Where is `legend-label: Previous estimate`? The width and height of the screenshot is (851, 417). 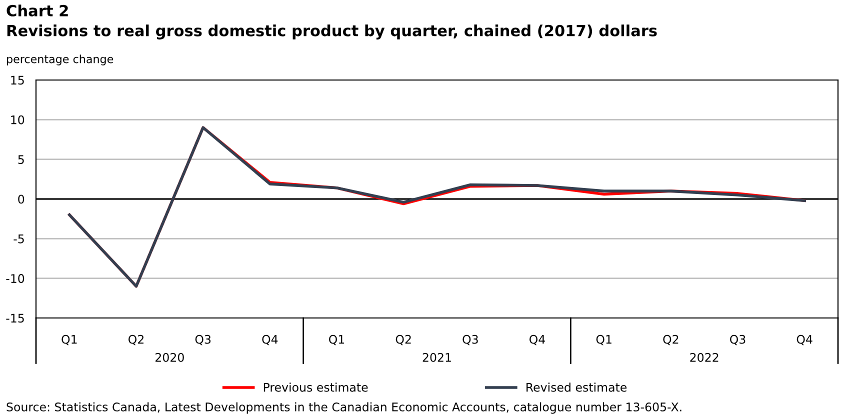 legend-label: Previous estimate is located at coordinates (316, 387).